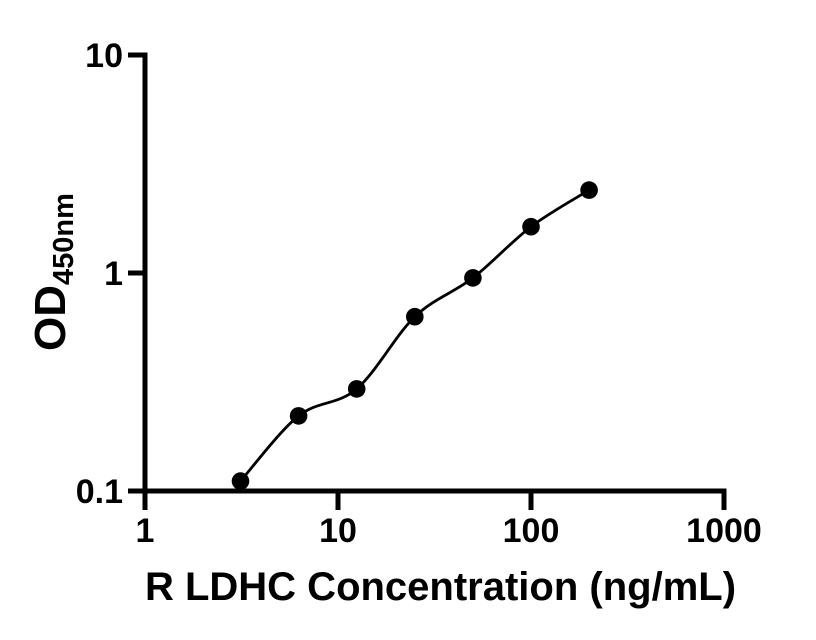 The width and height of the screenshot is (816, 640). Describe the element at coordinates (53, 272) in the screenshot. I see `y-axis-title: OD450nm` at that location.